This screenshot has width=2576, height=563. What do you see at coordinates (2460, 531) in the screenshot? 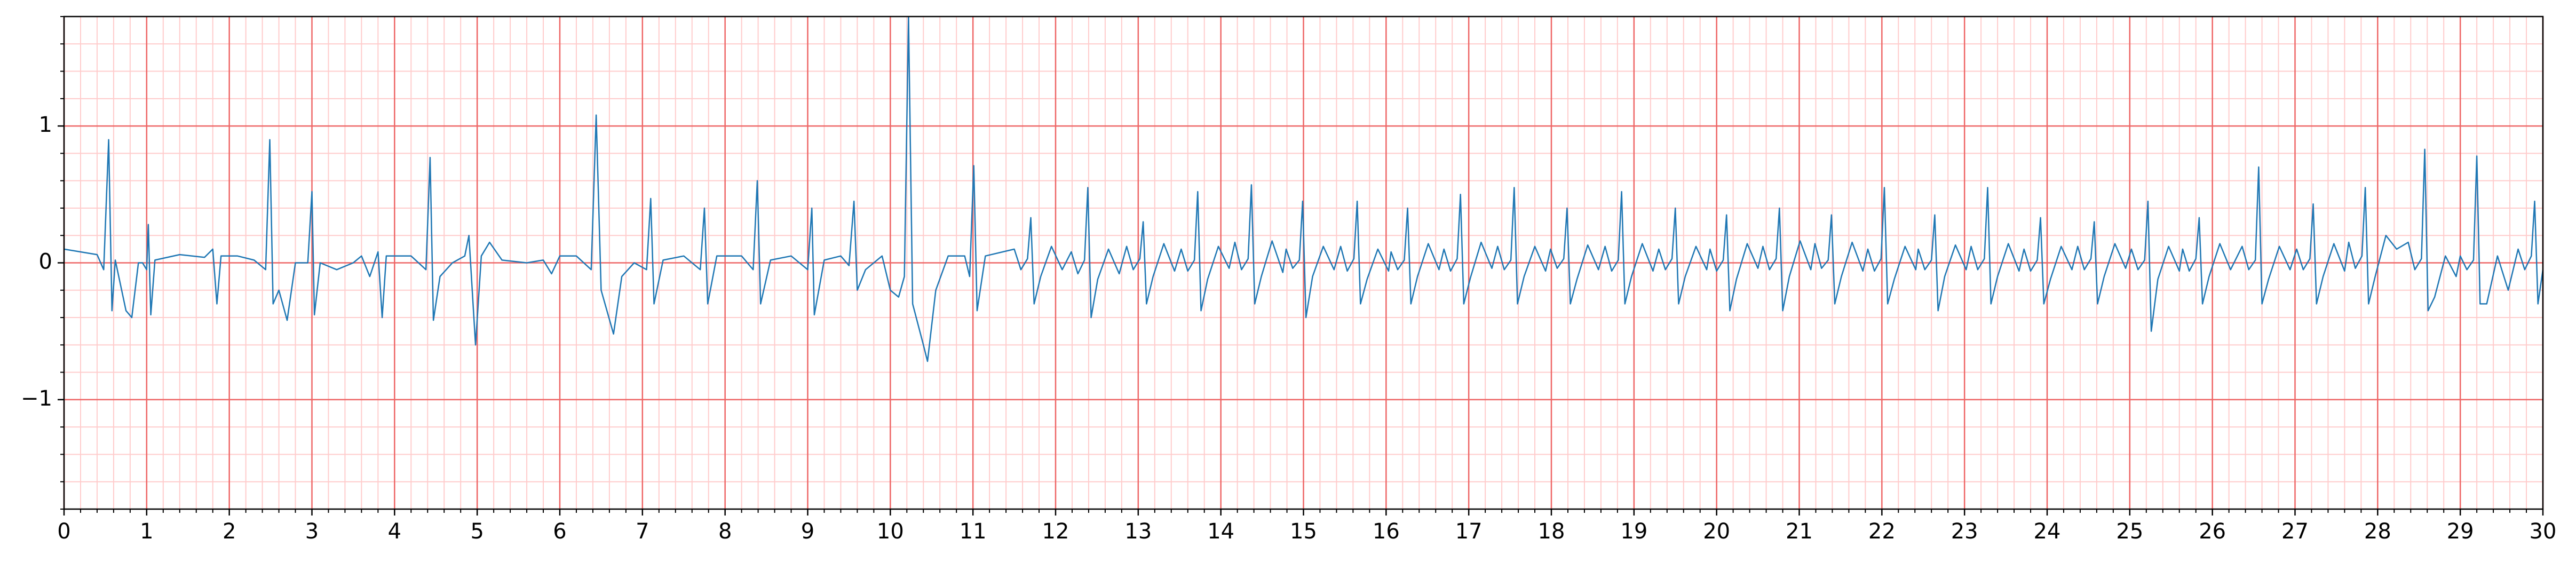
I see `x-tick-label: 29` at bounding box center [2460, 531].